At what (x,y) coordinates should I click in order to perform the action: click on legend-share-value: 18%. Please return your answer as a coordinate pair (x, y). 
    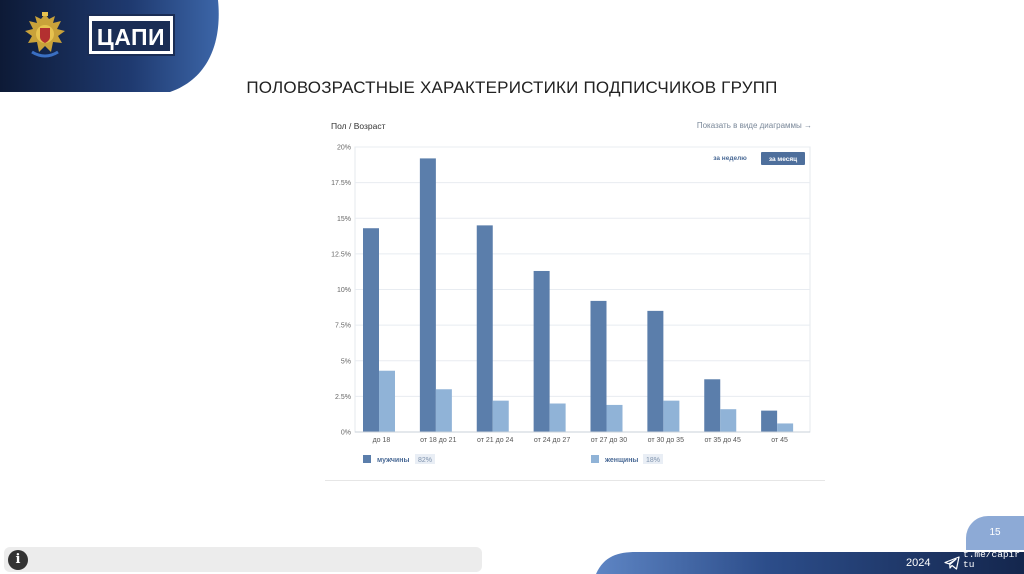
    Looking at the image, I should click on (653, 460).